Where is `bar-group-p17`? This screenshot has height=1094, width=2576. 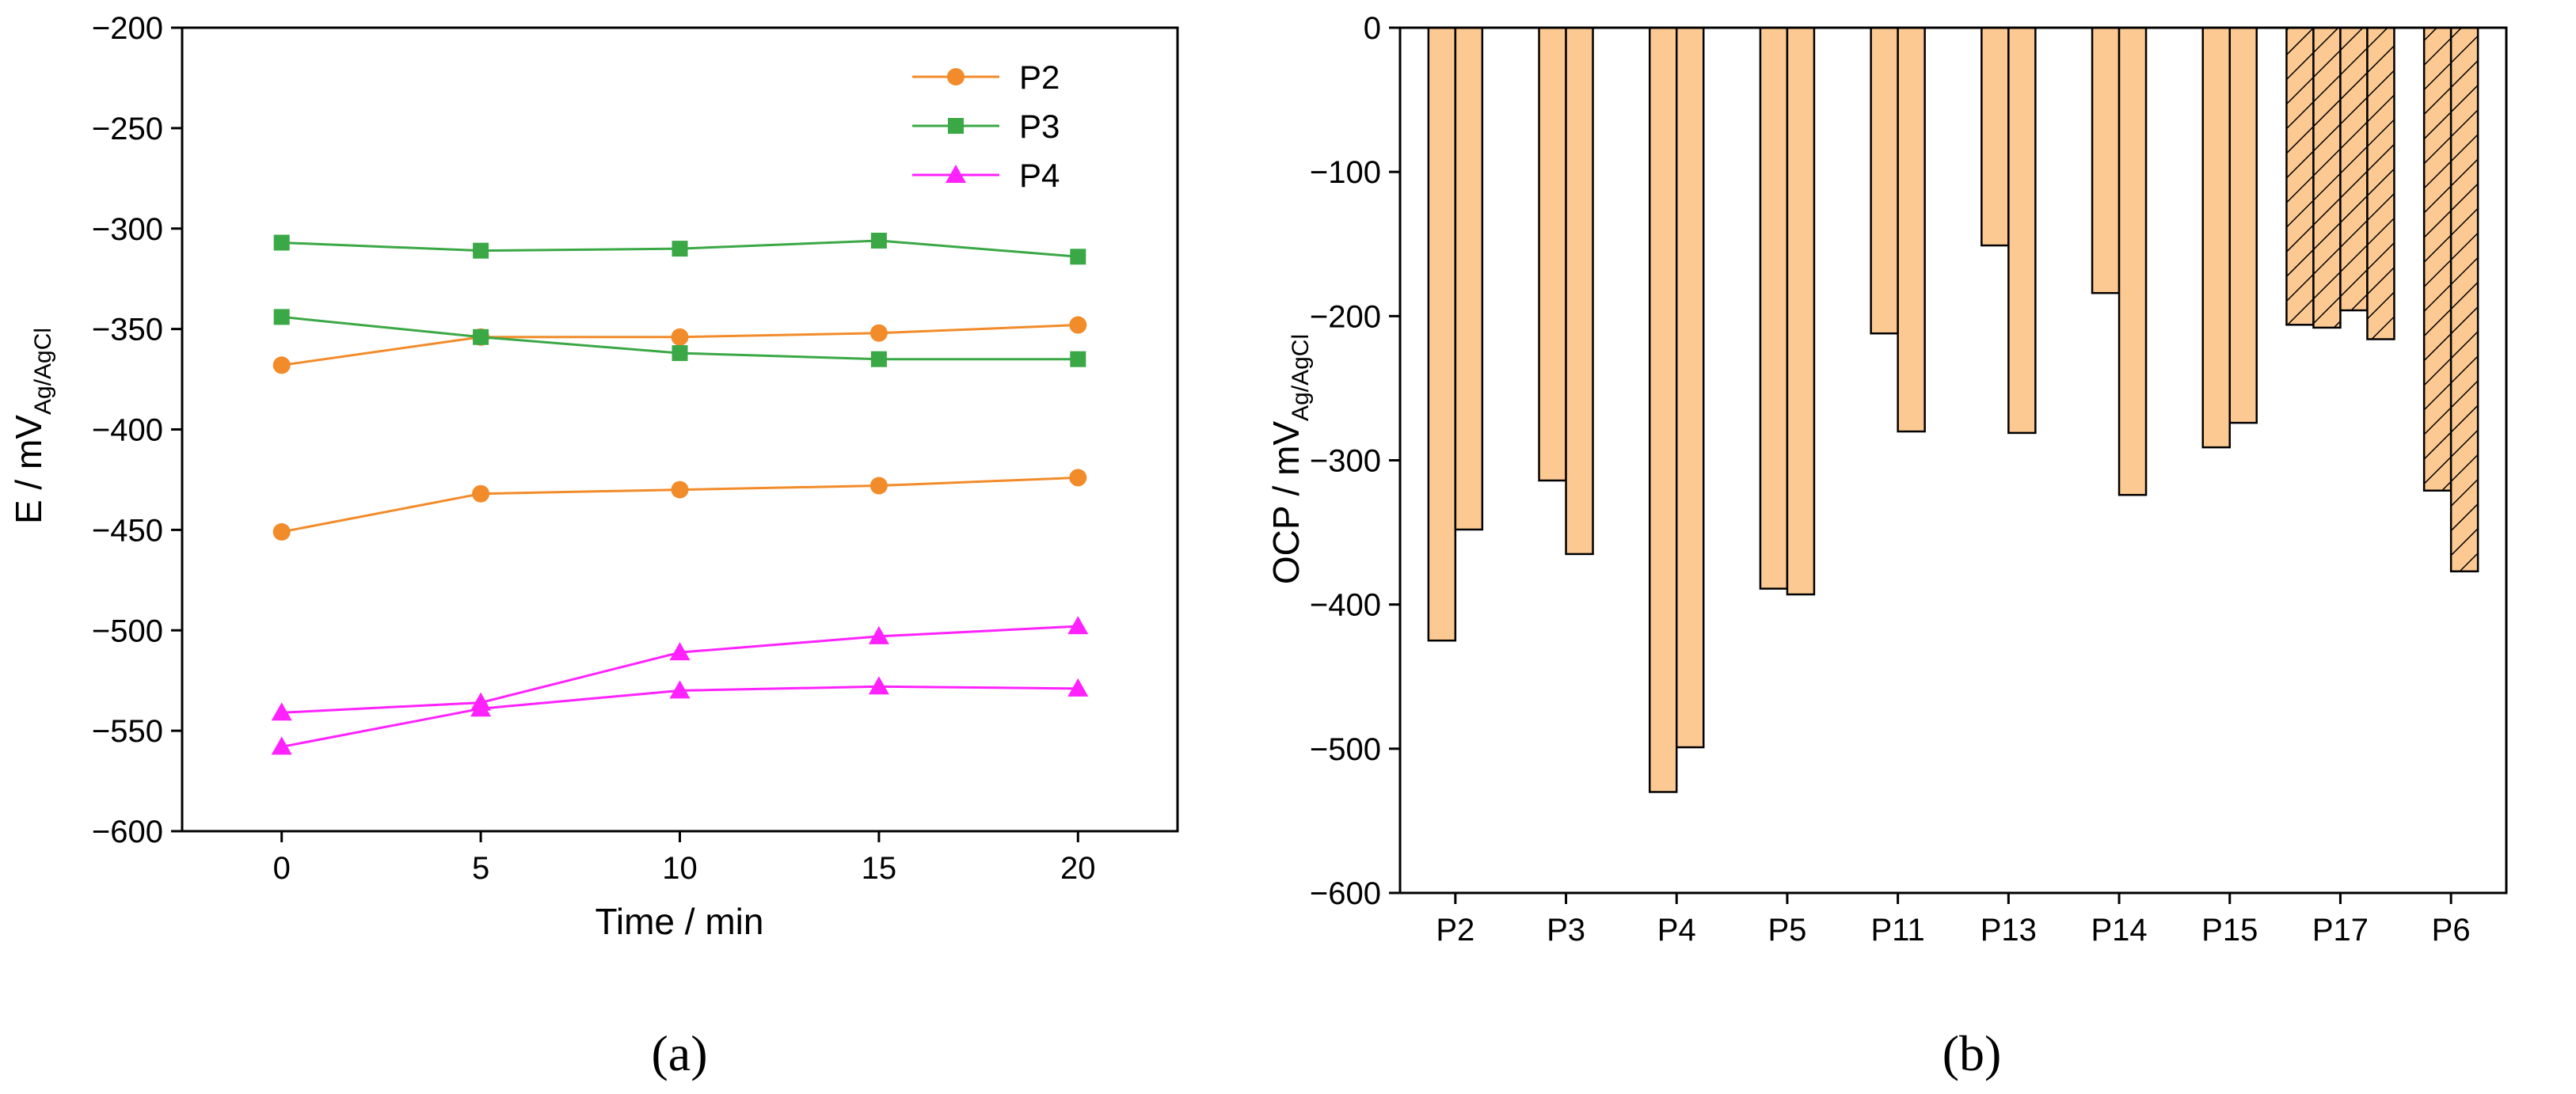 bar-group-p17 is located at coordinates (2340, 183).